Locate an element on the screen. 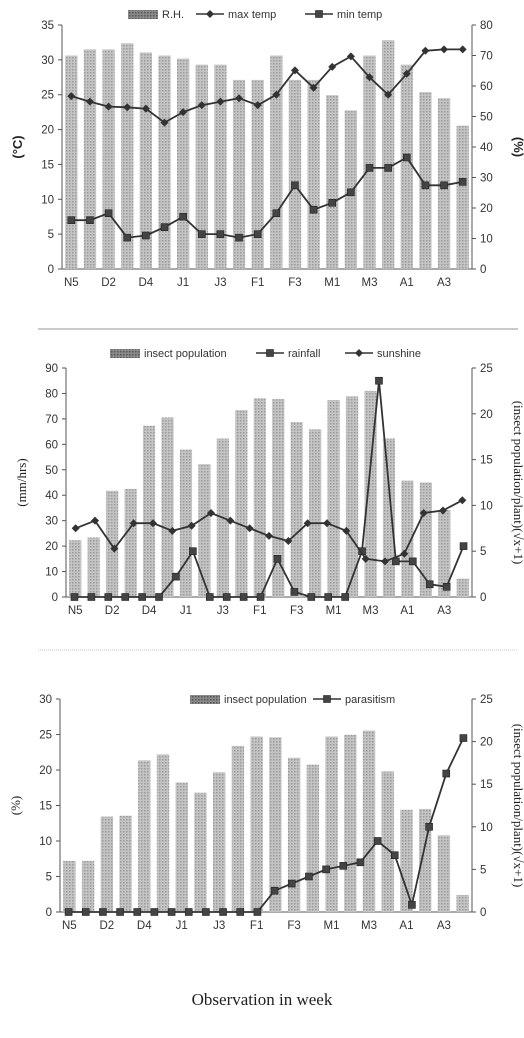 The image size is (524, 1038). y-tick-label: 15 is located at coordinates (47, 165).